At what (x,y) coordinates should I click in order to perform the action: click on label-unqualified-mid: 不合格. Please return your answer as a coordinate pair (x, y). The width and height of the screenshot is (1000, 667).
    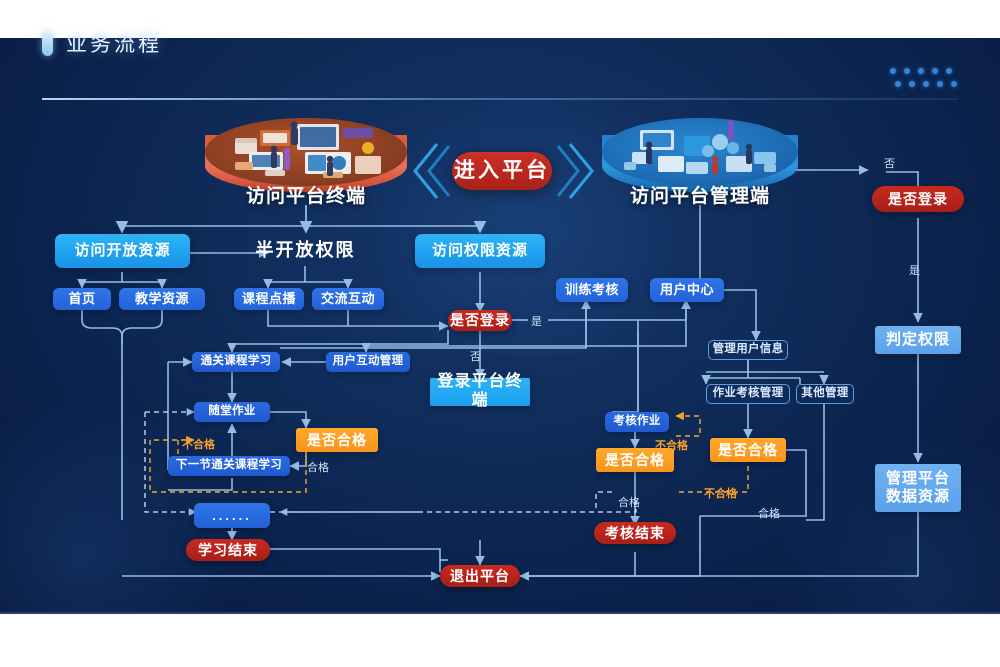
    Looking at the image, I should click on (671, 446).